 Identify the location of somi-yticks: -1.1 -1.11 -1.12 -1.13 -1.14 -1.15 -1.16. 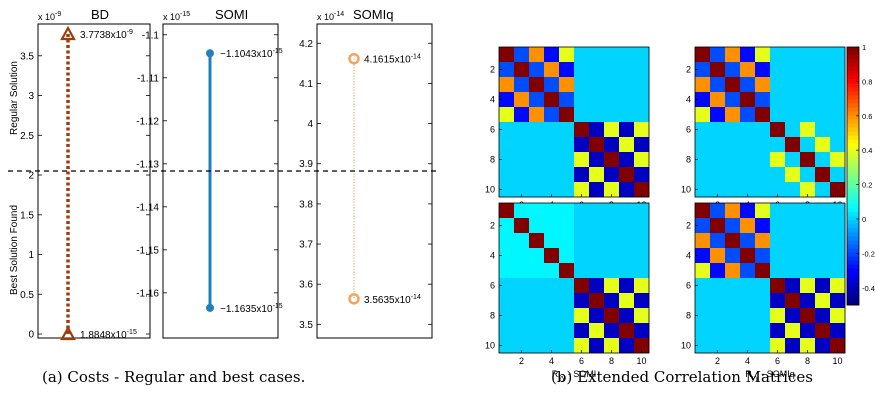
(207, 164).